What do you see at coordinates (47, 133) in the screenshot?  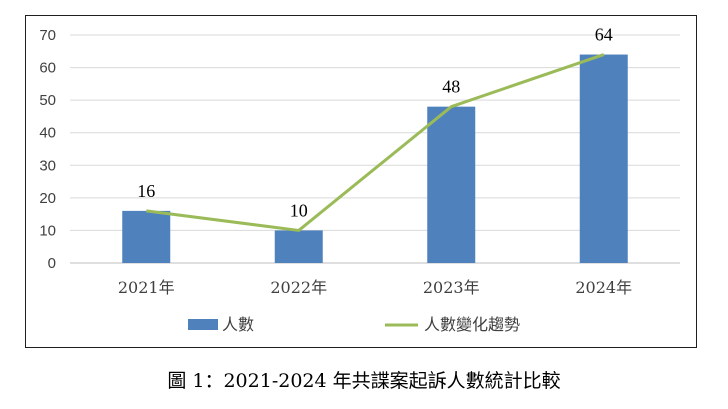 I see `y-tick-label: 40` at bounding box center [47, 133].